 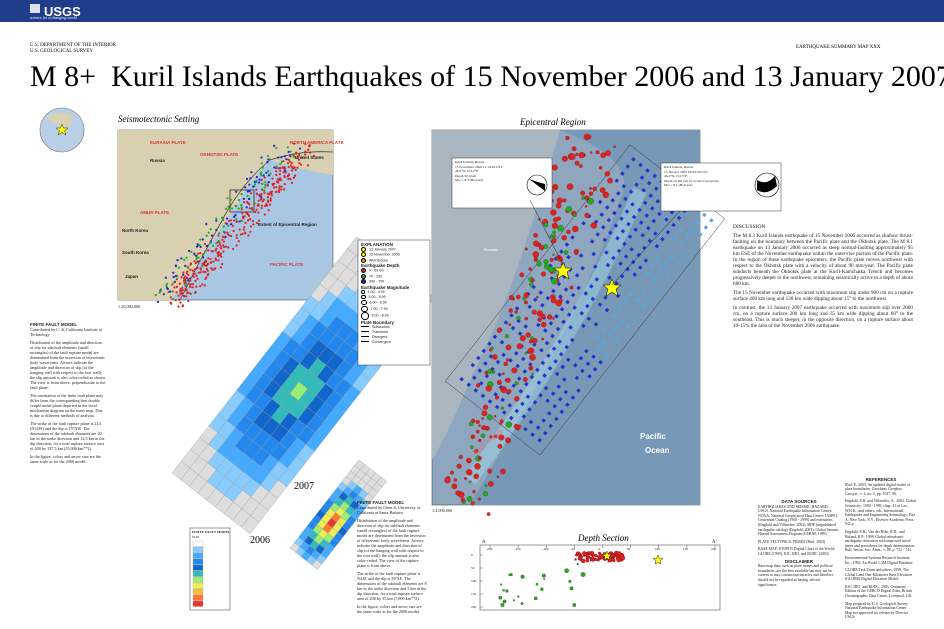 I want to click on text-item: 15 November 2006 11:14:16 UTC, so click(x=479, y=167).